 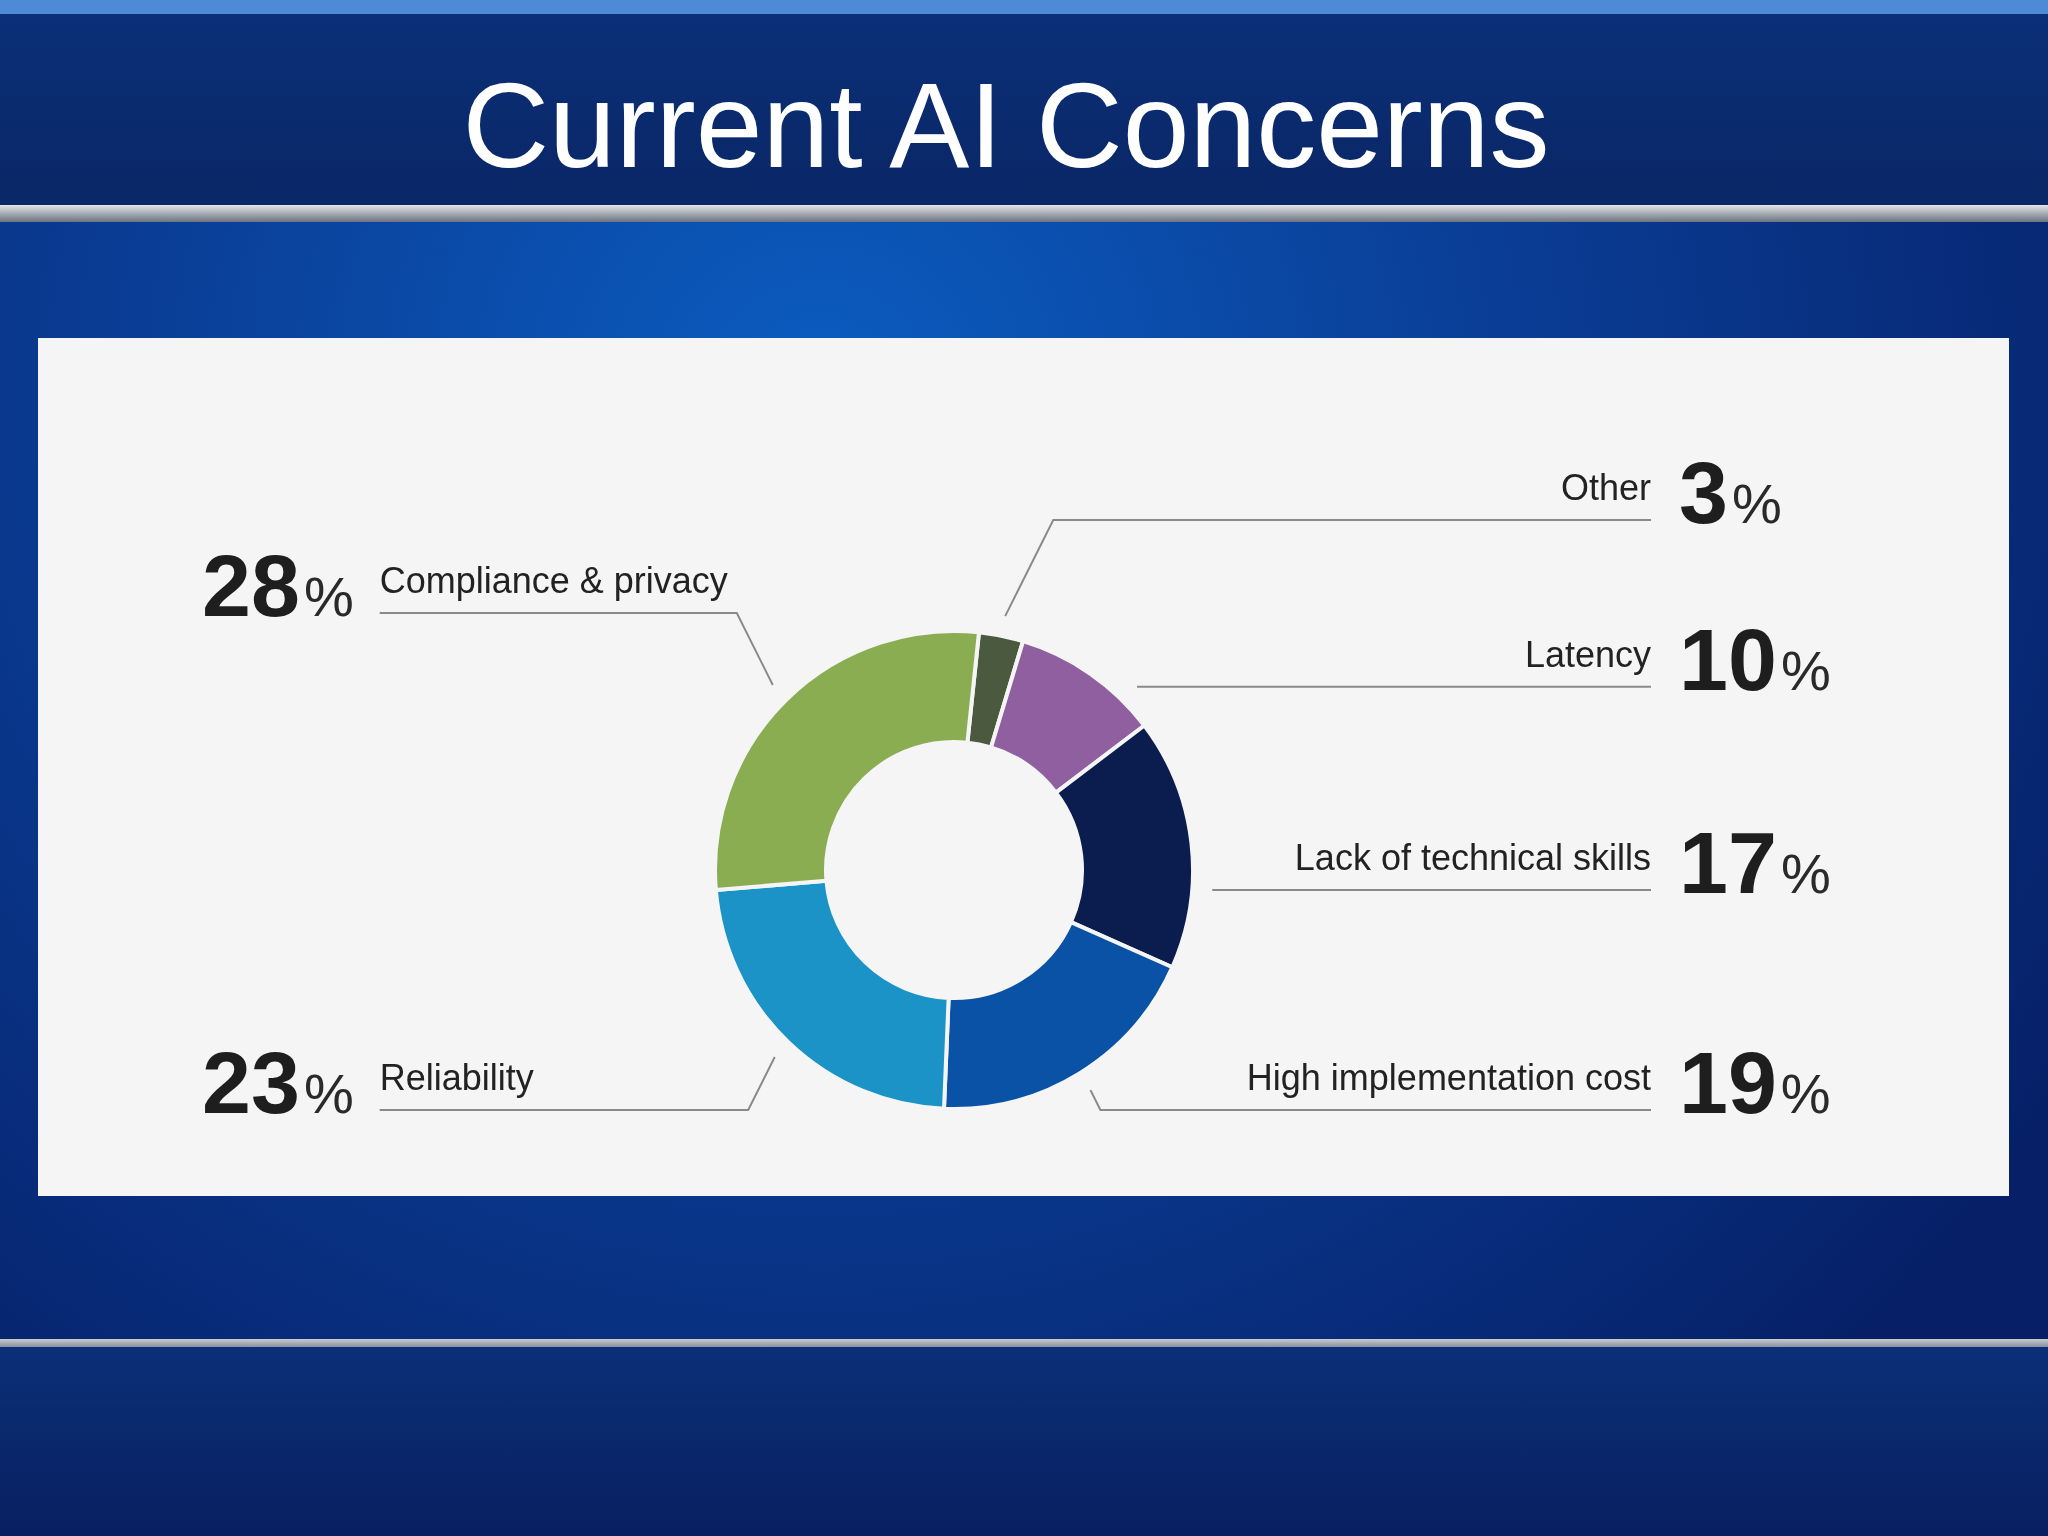 What do you see at coordinates (456, 1077) in the screenshot?
I see `slice-label: Reliability` at bounding box center [456, 1077].